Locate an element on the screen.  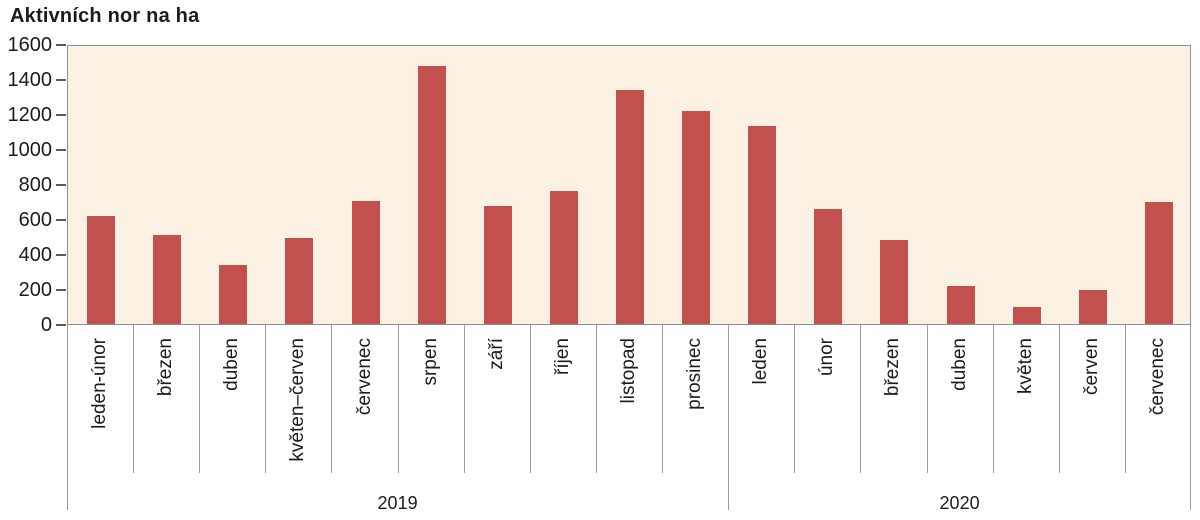
x-axis-label-říjen: říjen is located at coordinates (562, 356).